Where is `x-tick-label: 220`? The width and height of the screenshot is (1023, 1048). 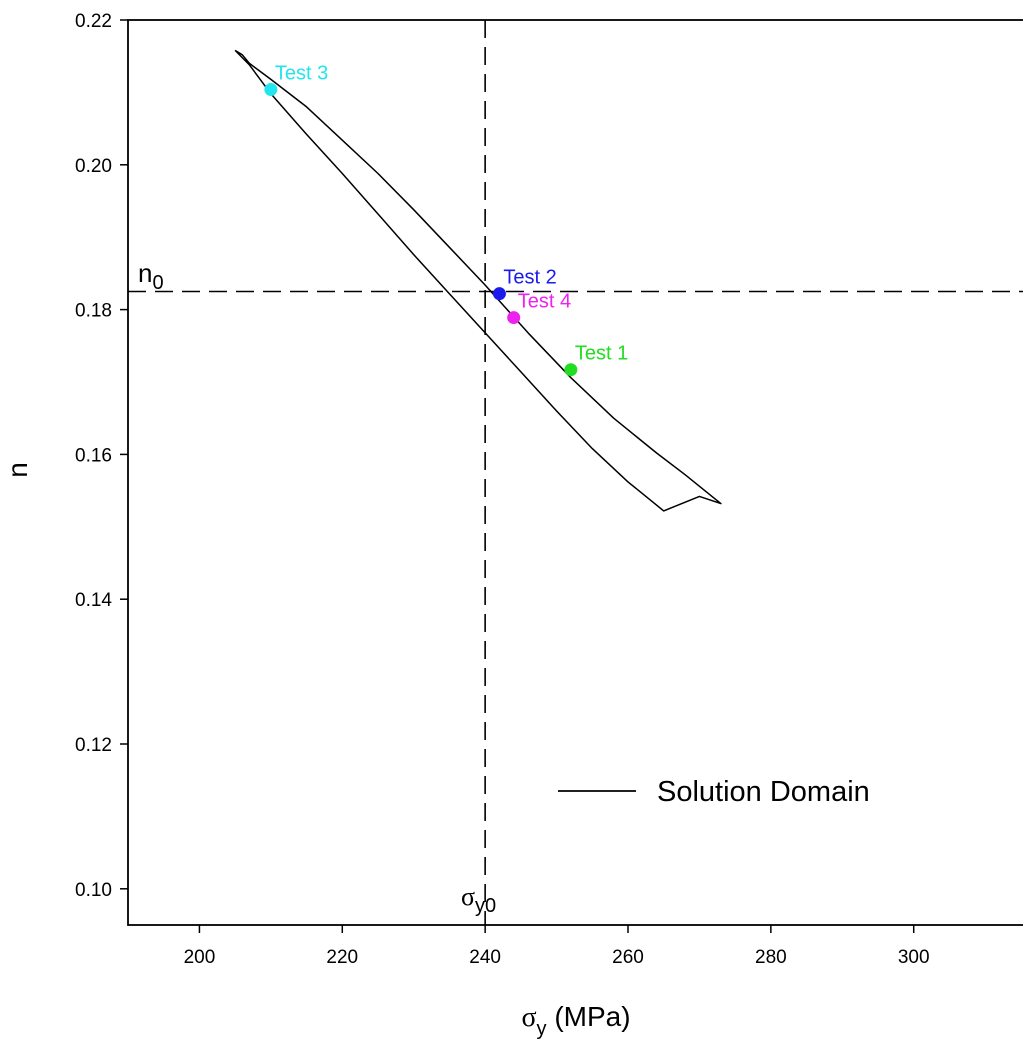 x-tick-label: 220 is located at coordinates (342, 957).